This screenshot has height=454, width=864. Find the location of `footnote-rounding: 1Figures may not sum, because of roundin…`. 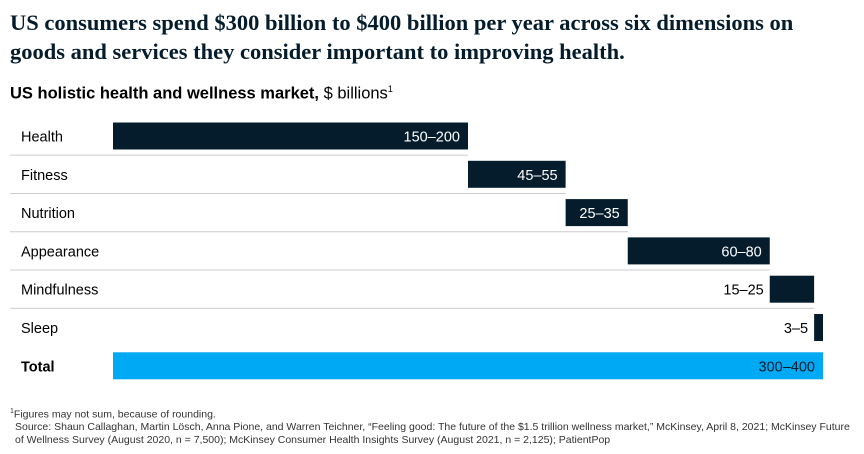

footnote-rounding: 1Figures may not sum, because of roundin… is located at coordinates (430, 413).